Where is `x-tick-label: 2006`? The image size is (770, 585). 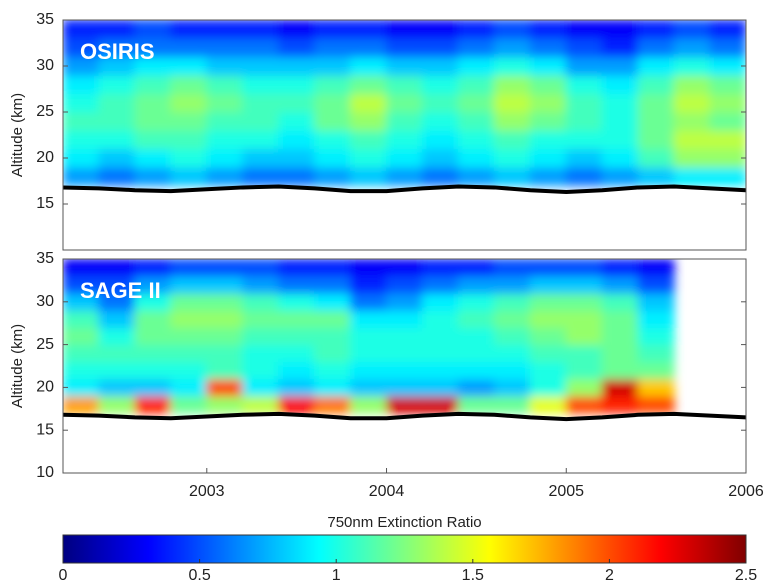 x-tick-label: 2006 is located at coordinates (746, 491).